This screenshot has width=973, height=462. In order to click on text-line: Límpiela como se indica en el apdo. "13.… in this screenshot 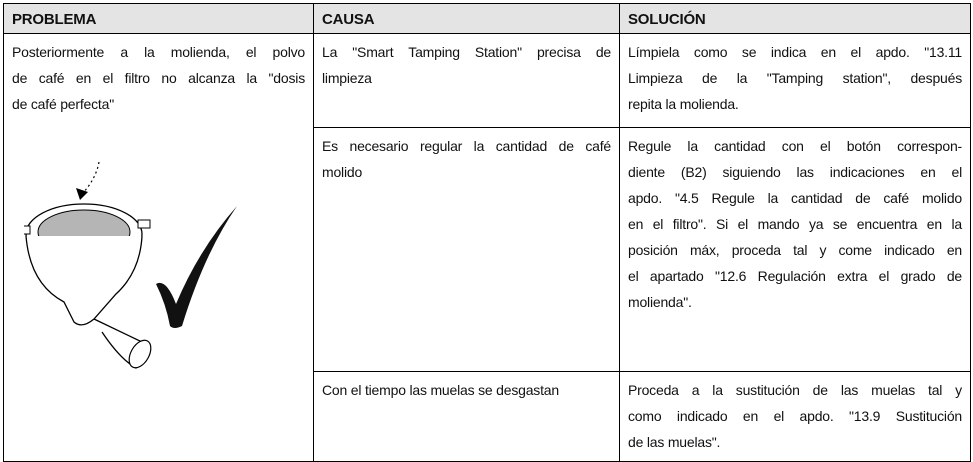, I will do `click(795, 52)`.